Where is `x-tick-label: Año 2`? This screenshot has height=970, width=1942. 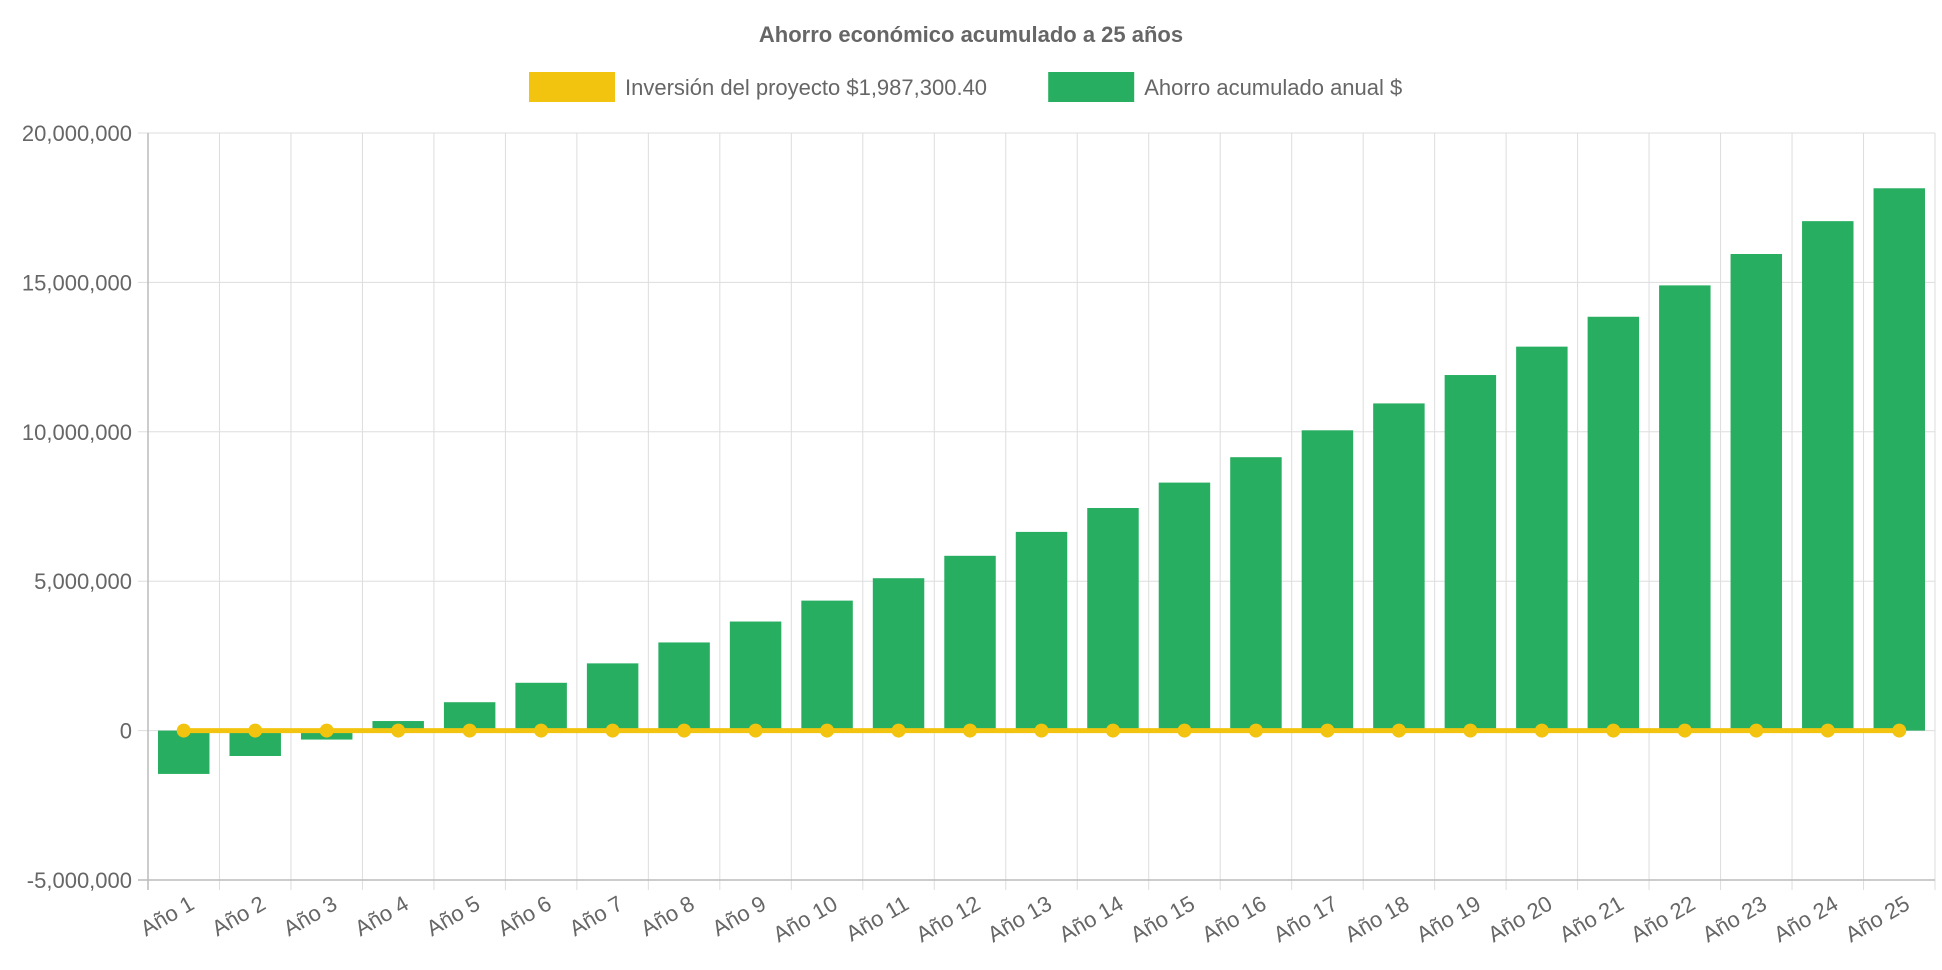 x-tick-label: Año 2 is located at coordinates (238, 916).